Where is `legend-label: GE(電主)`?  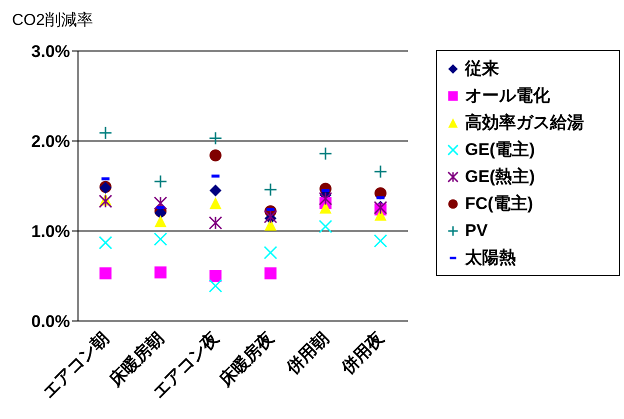 legend-label: GE(電主) is located at coordinates (500, 150).